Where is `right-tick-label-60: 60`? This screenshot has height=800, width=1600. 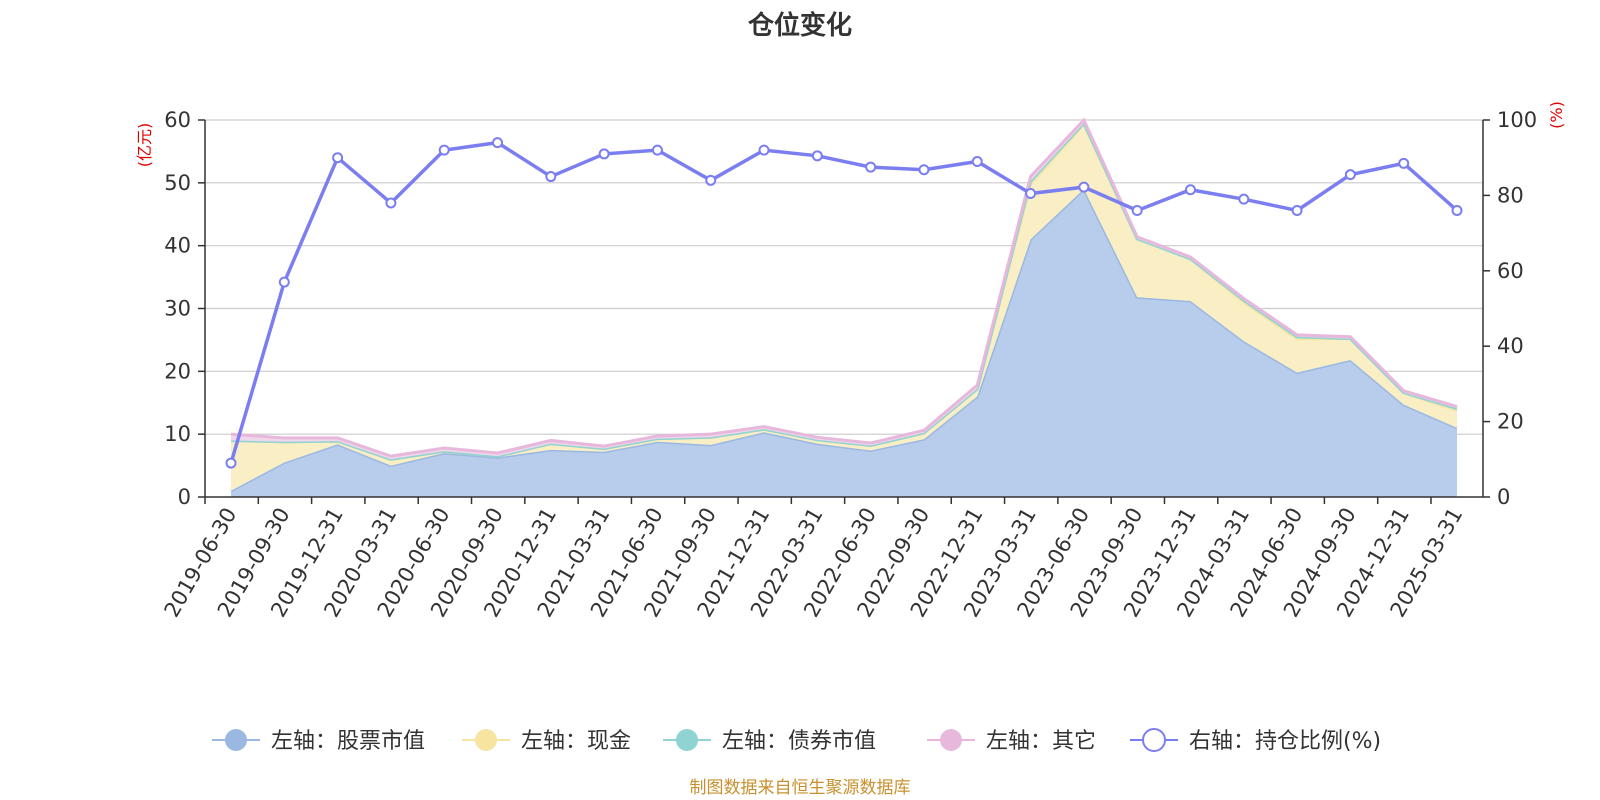 right-tick-label-60: 60 is located at coordinates (1510, 271).